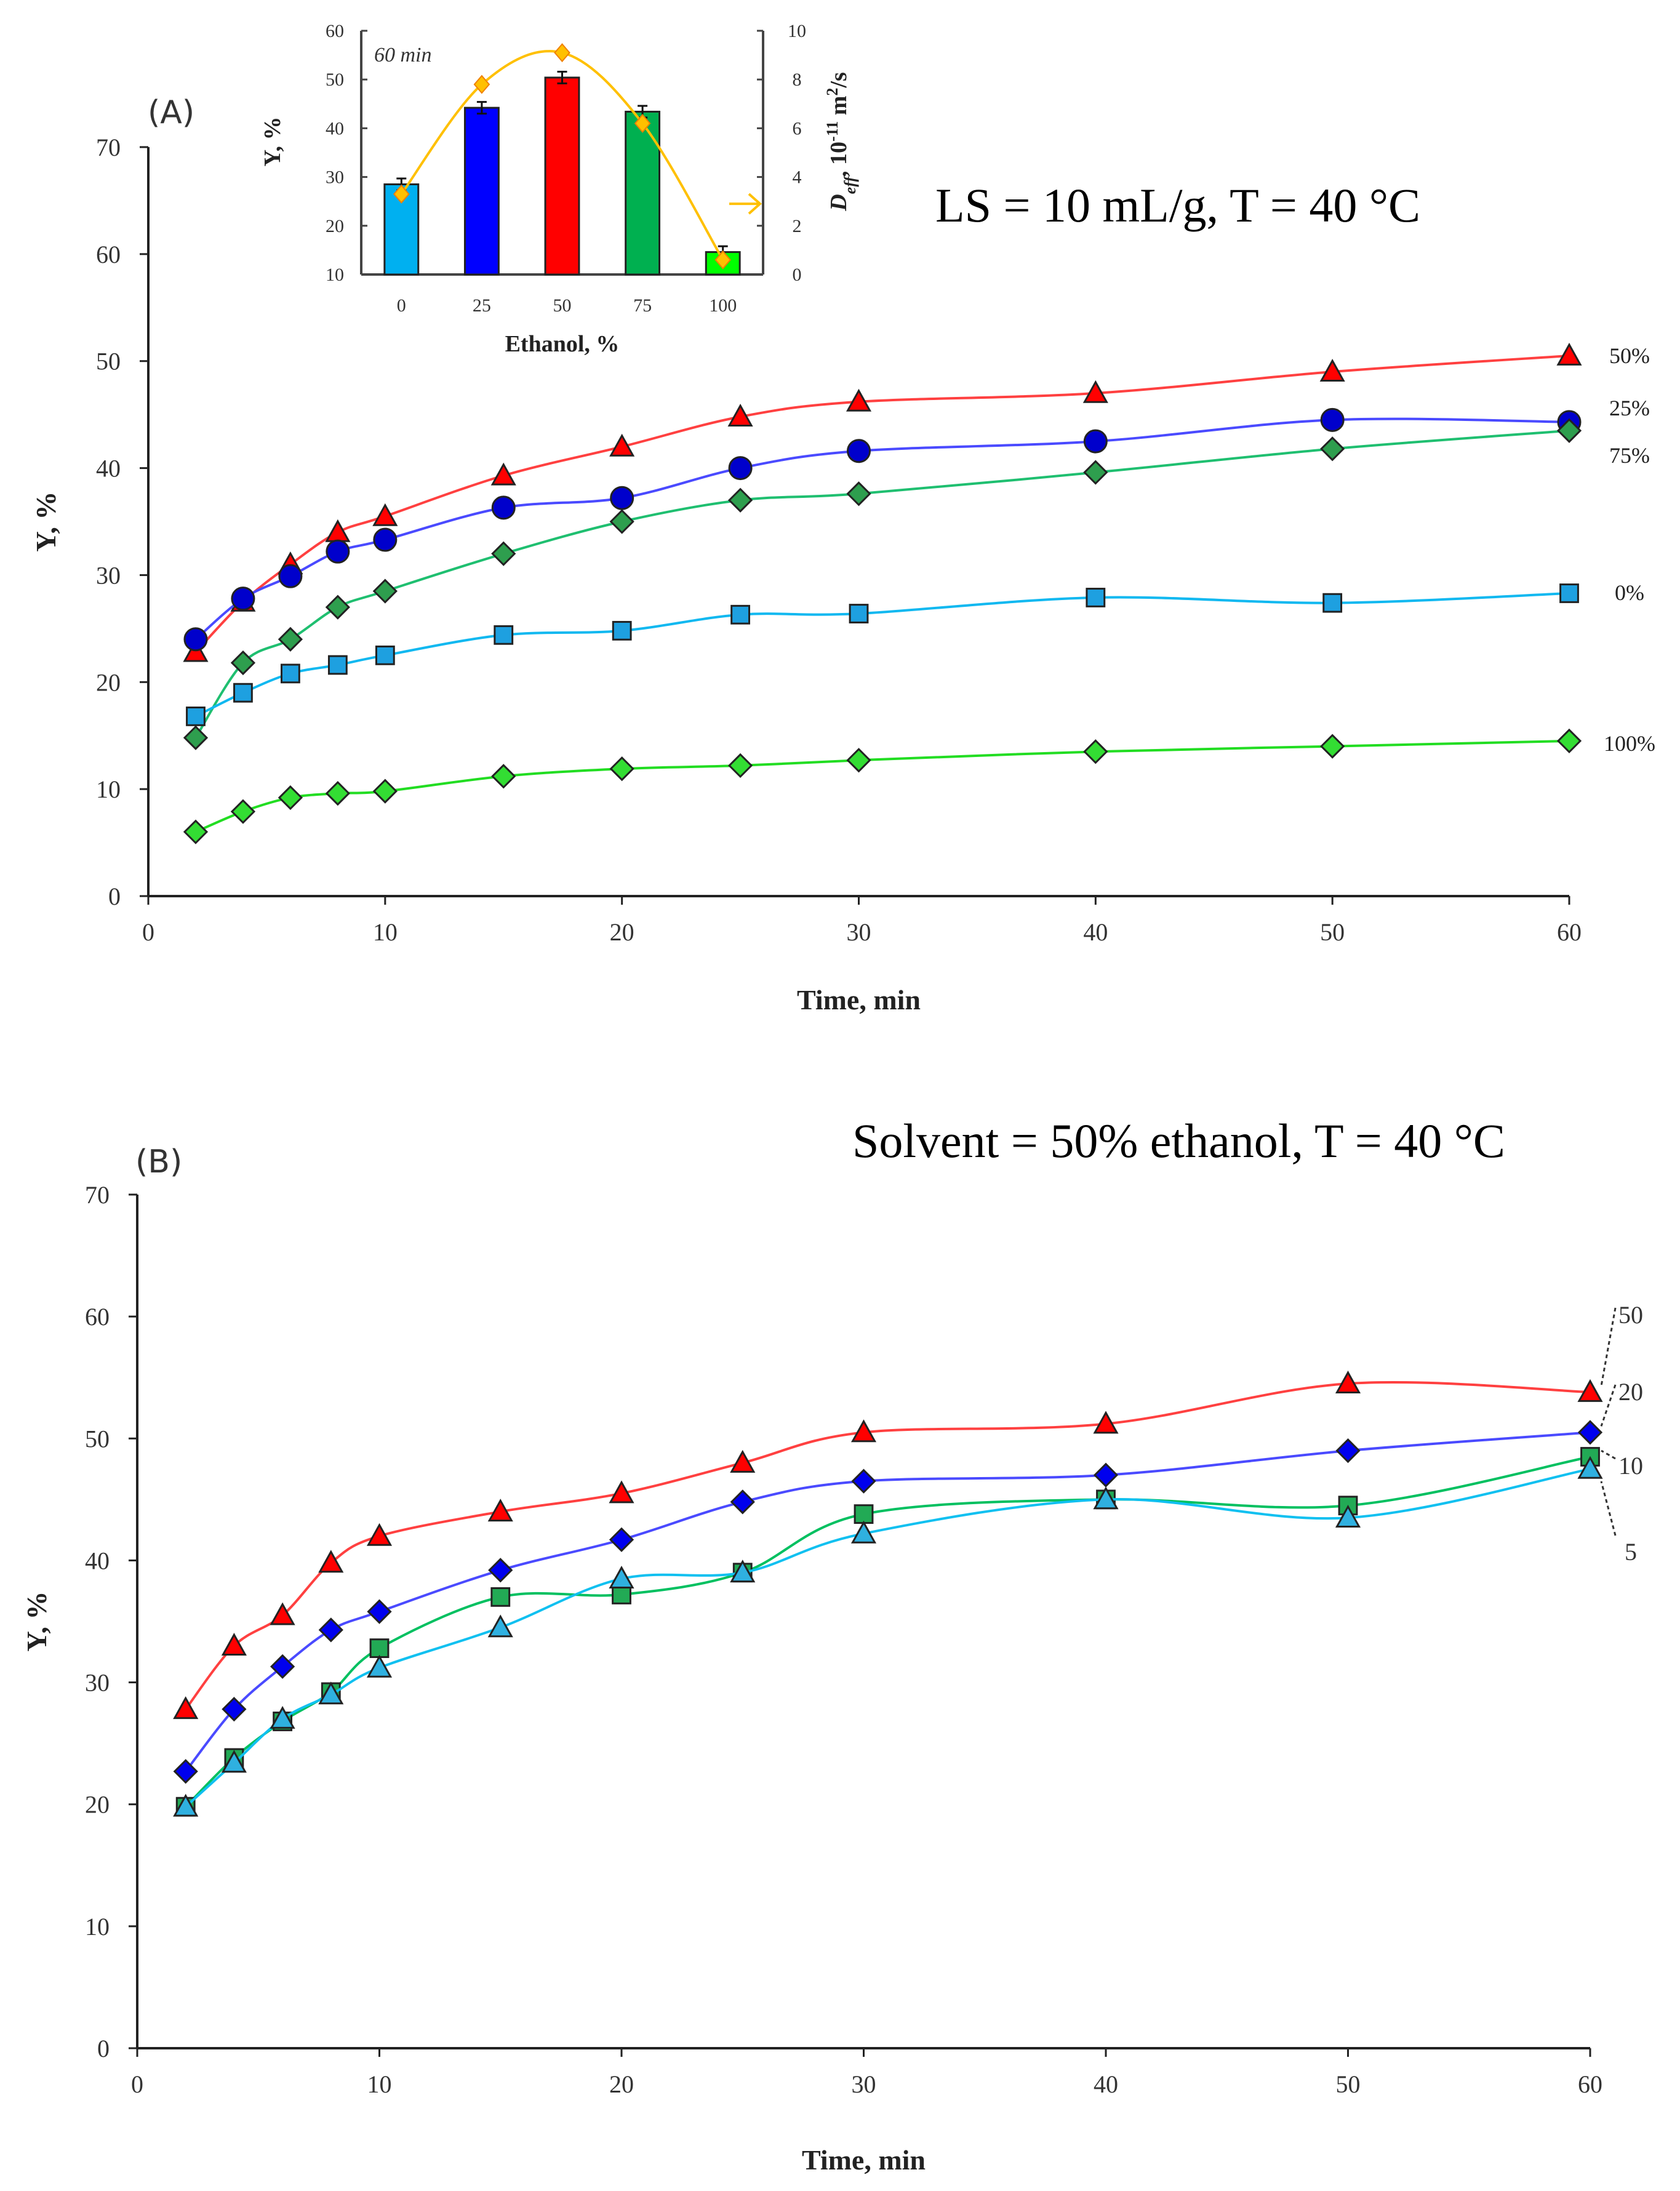 This screenshot has width=1680, height=2191. What do you see at coordinates (108, 575) in the screenshot?
I see `y-tick-label: 30` at bounding box center [108, 575].